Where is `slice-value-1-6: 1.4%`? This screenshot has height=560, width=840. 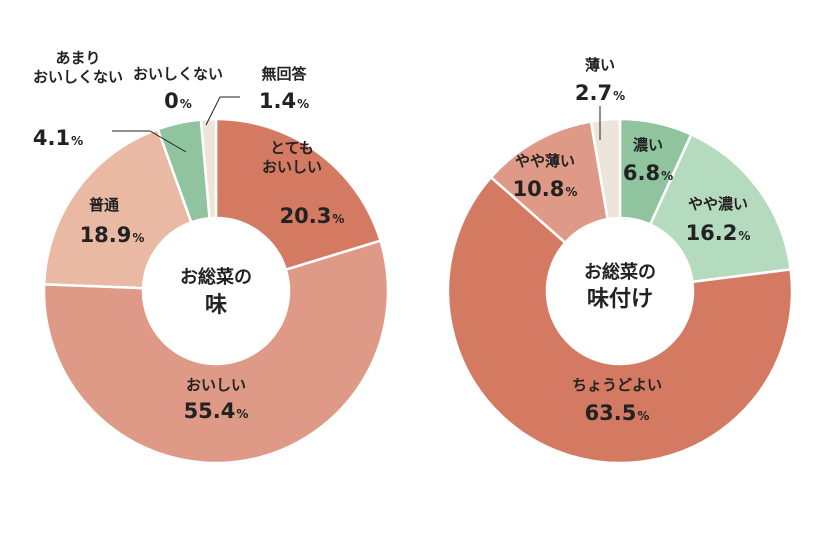 slice-value-1-6: 1.4% is located at coordinates (284, 101).